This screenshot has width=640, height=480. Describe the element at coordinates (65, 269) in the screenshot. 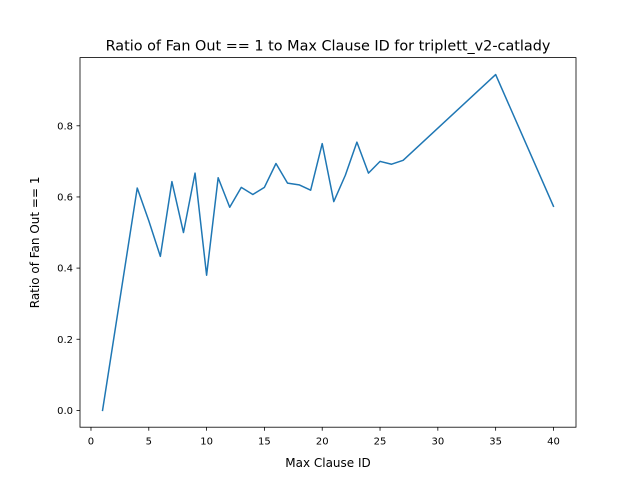

I see `y-tick-label: 0.4` at that location.